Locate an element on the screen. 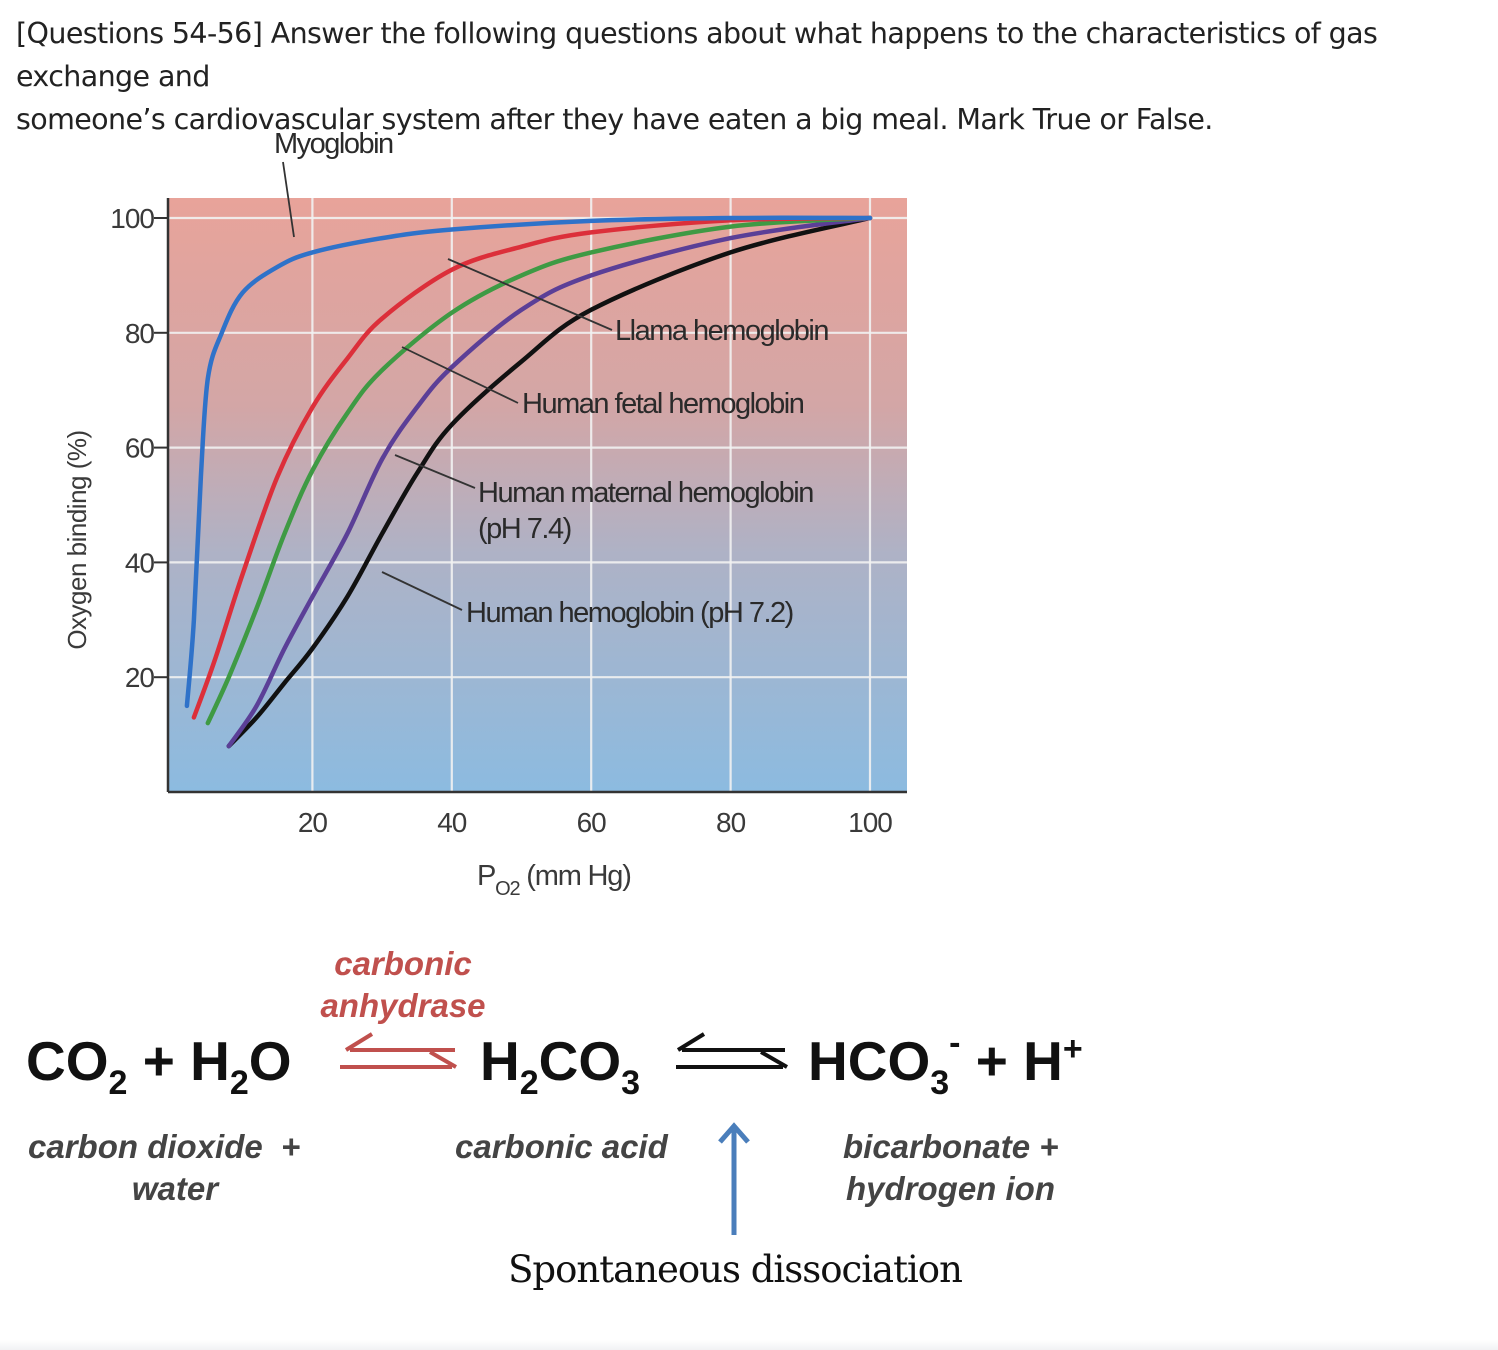 Image resolution: width=1498 pixels, height=1350 pixels. x-axis-label-p: P is located at coordinates (486, 876).